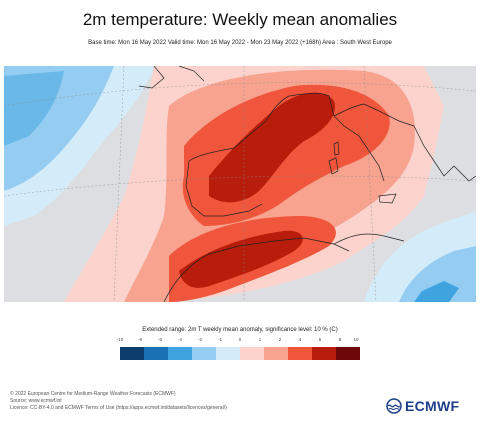  Describe the element at coordinates (36, 401) in the screenshot. I see `footer-source: Source: www.ecmwf.int` at that location.